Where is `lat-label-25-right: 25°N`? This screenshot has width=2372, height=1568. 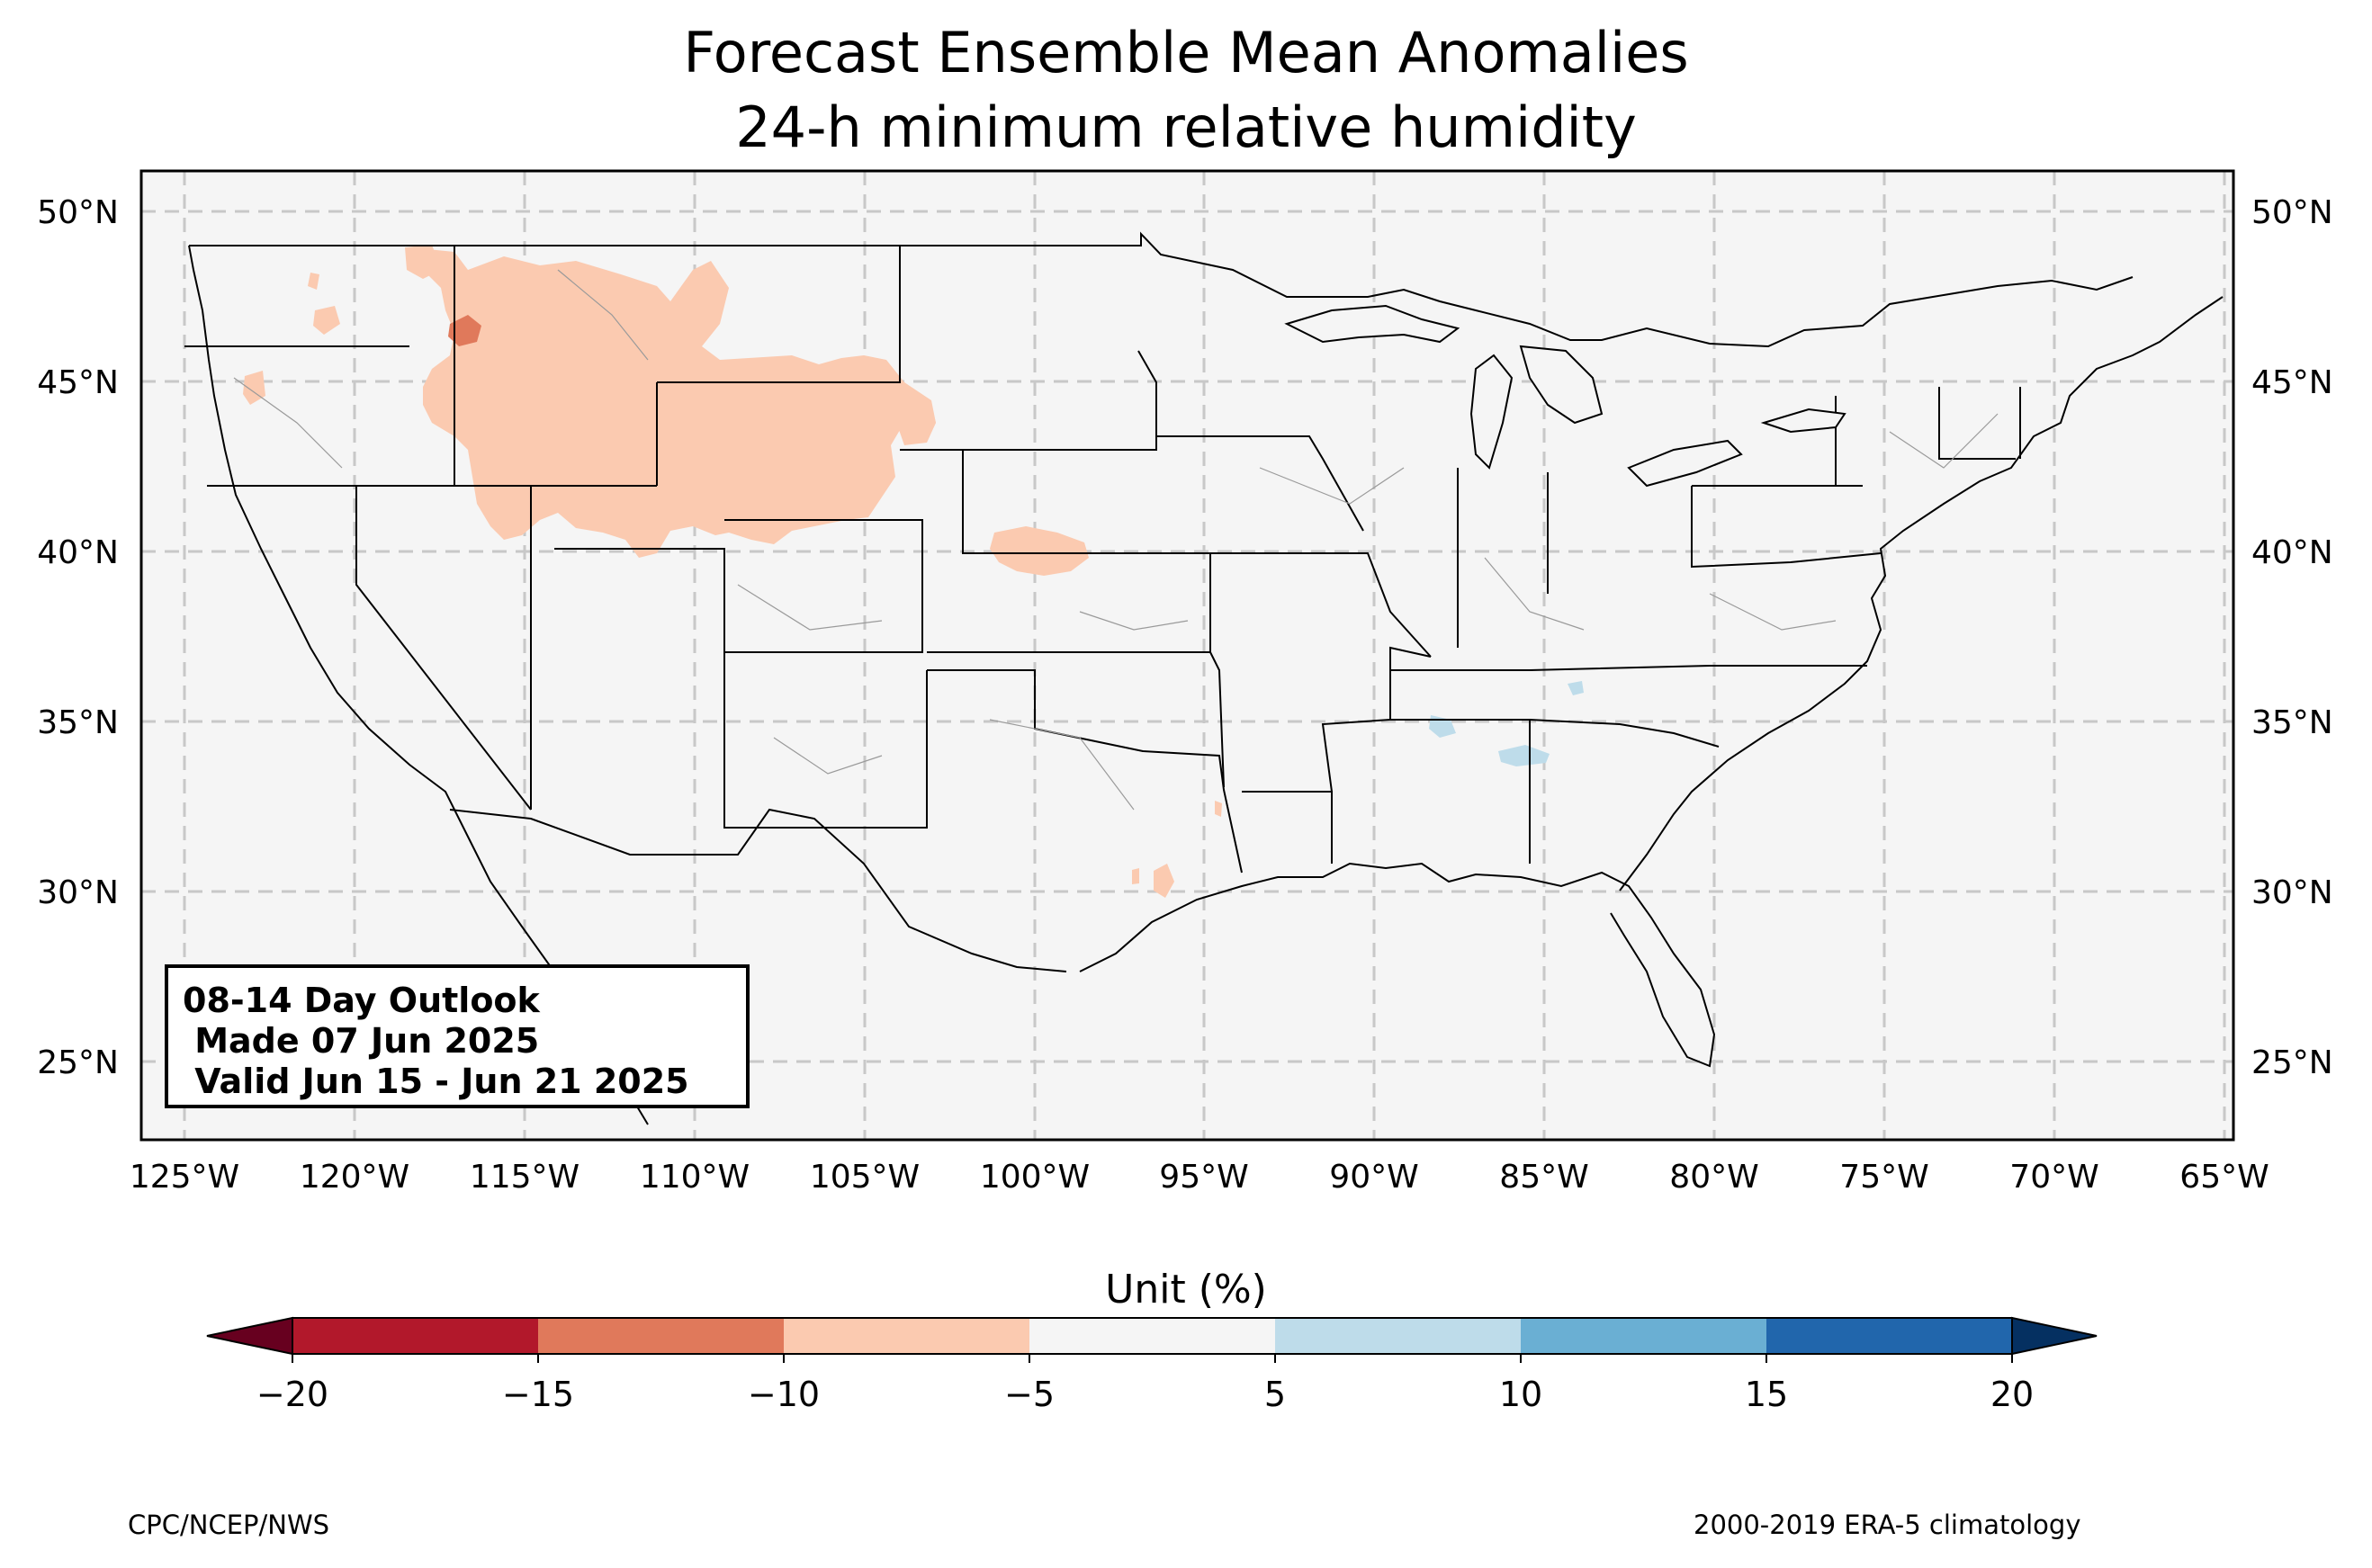 lat-label-25-right: 25°N is located at coordinates (2292, 1062).